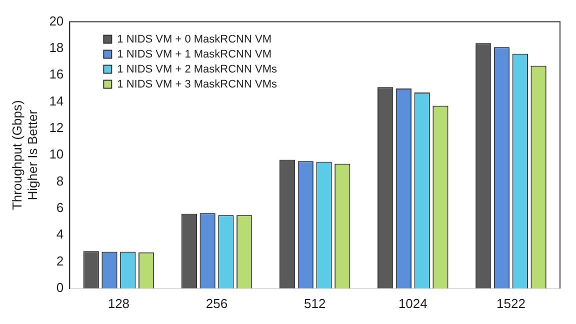 This screenshot has width=576, height=324. Describe the element at coordinates (511, 303) in the screenshot. I see `x-tick-label: 1522` at that location.